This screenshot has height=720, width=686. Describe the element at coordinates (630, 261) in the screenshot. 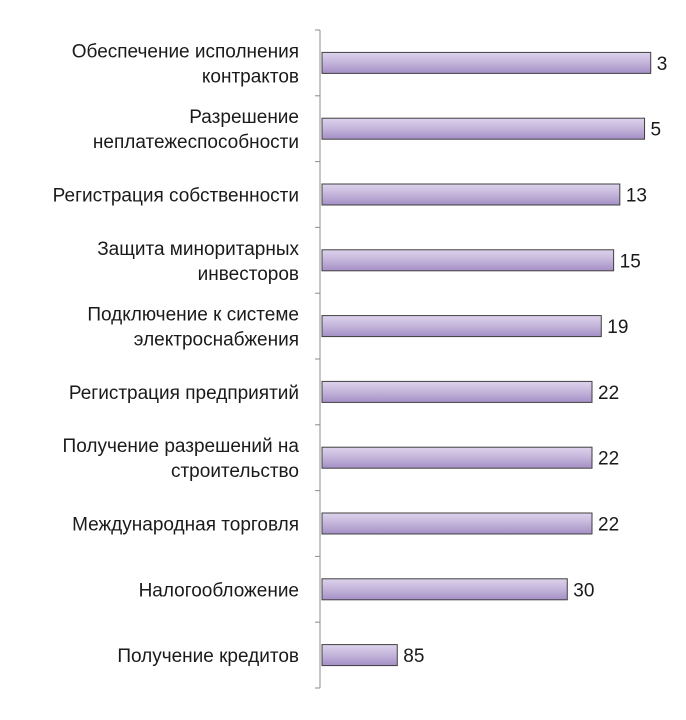

I see `data-label: 15` at that location.